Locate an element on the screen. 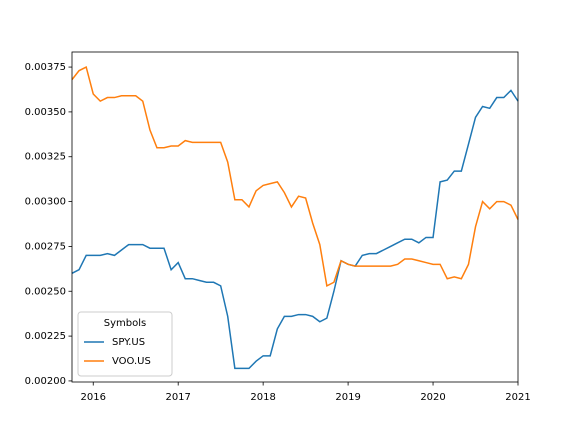 The height and width of the screenshot is (432, 576). y-tick-label: 0.00375 is located at coordinates (45, 67).